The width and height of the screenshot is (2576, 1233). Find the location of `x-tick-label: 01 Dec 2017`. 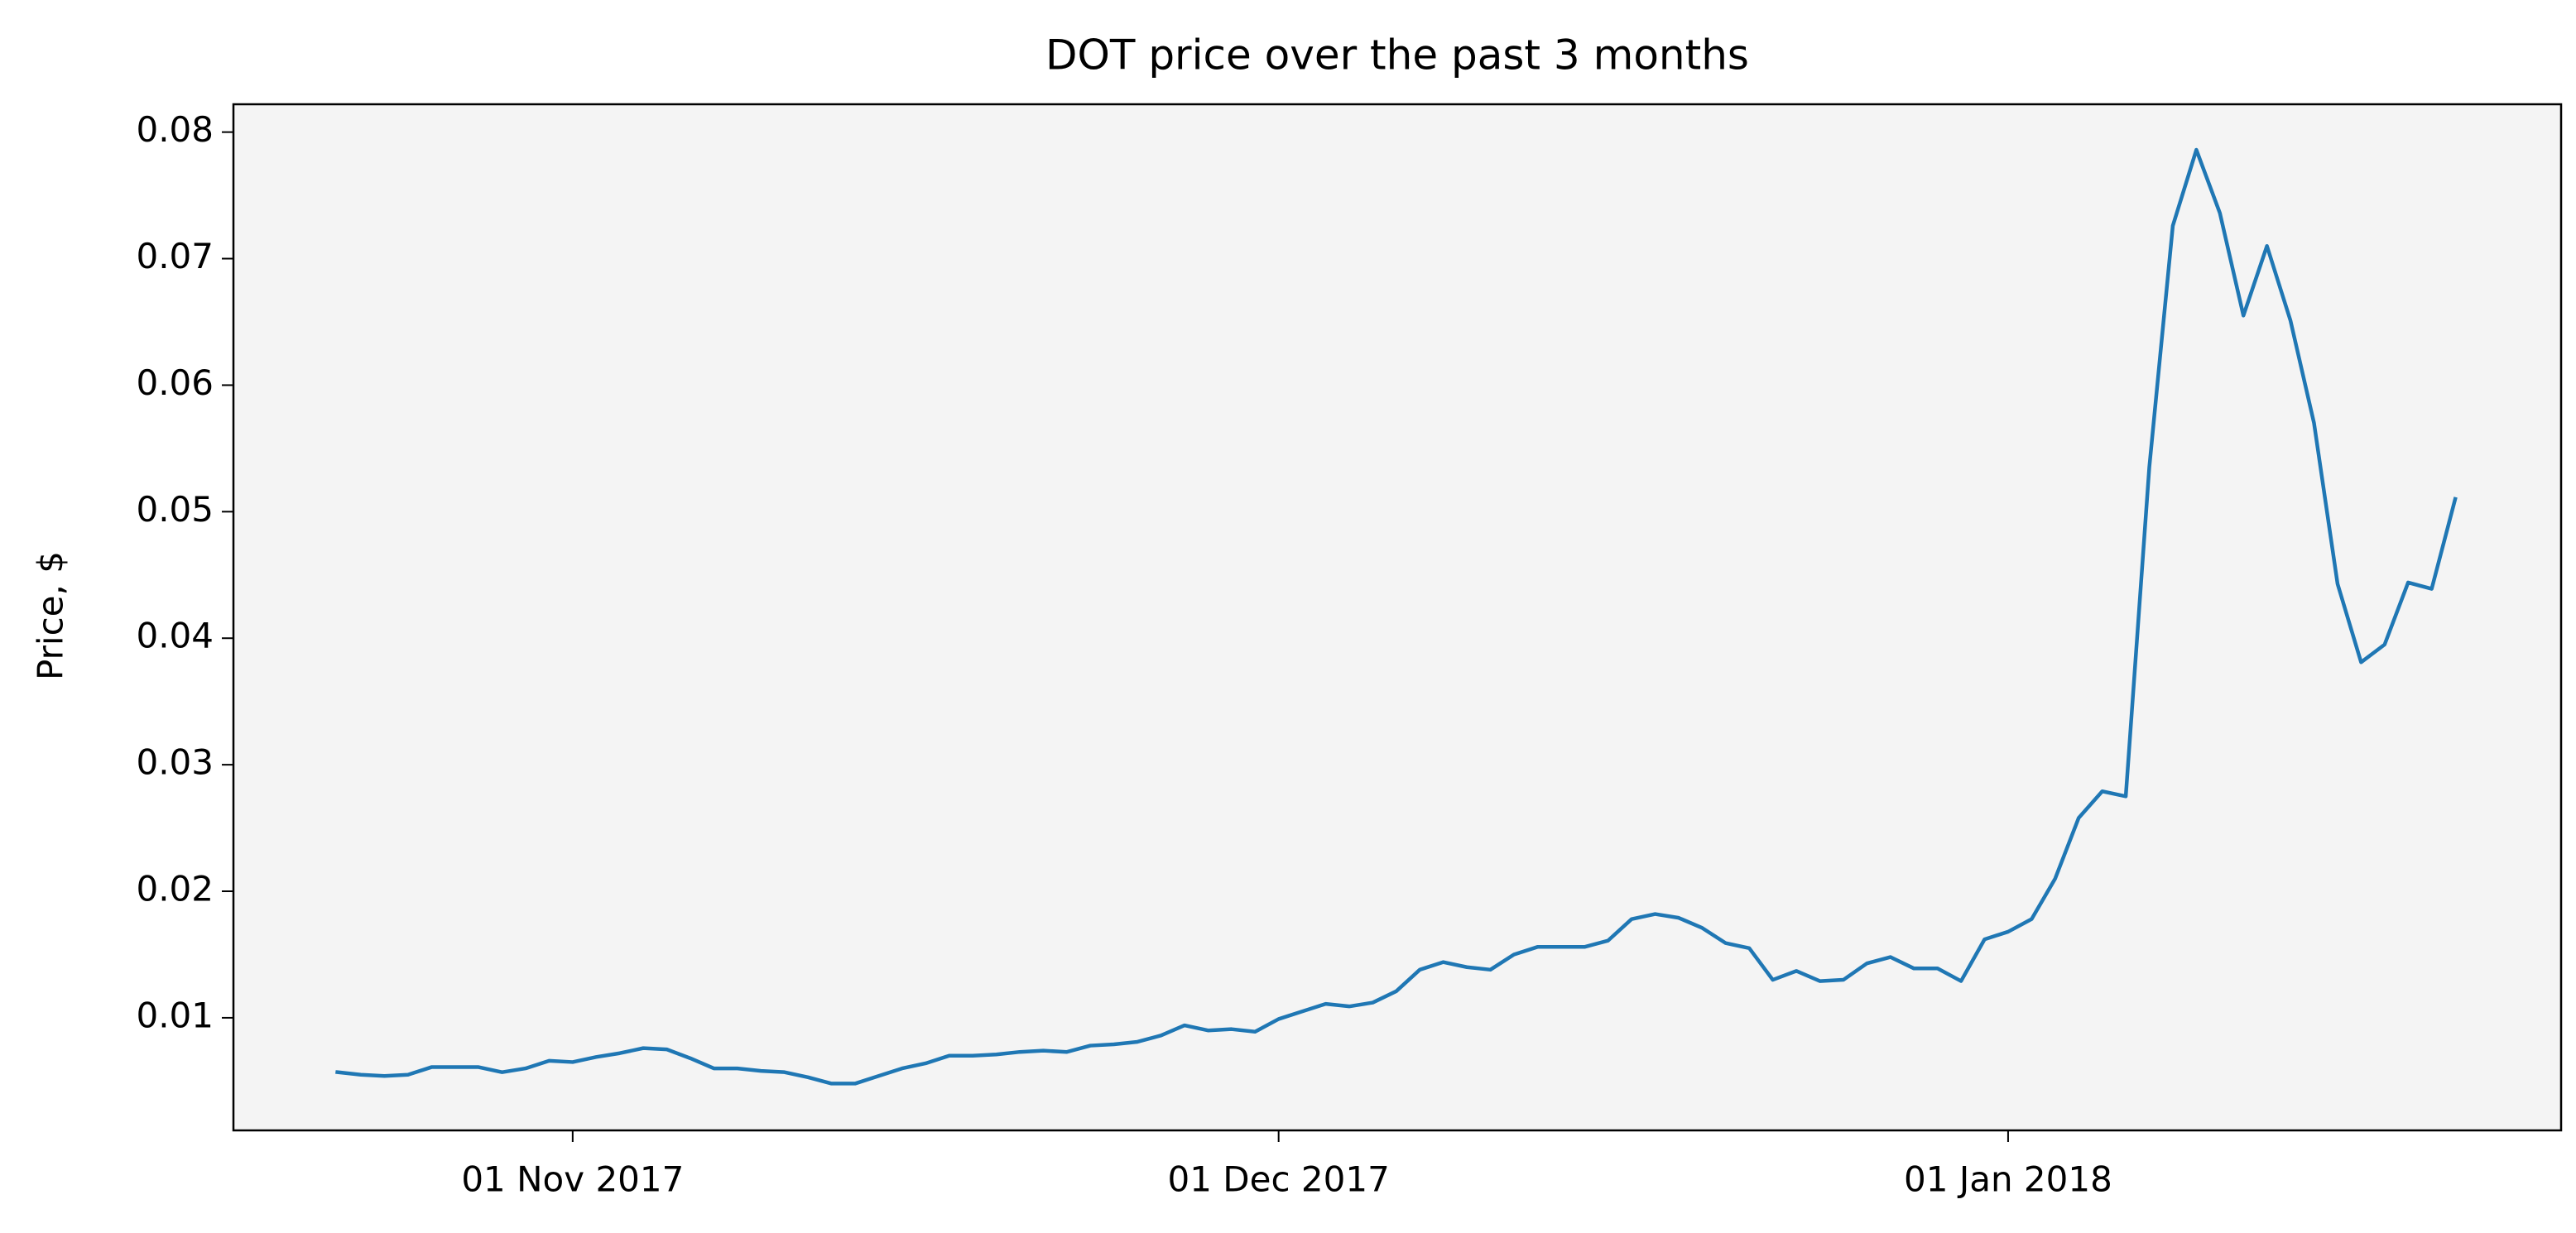

x-tick-label: 01 Dec 2017 is located at coordinates (1279, 1179).